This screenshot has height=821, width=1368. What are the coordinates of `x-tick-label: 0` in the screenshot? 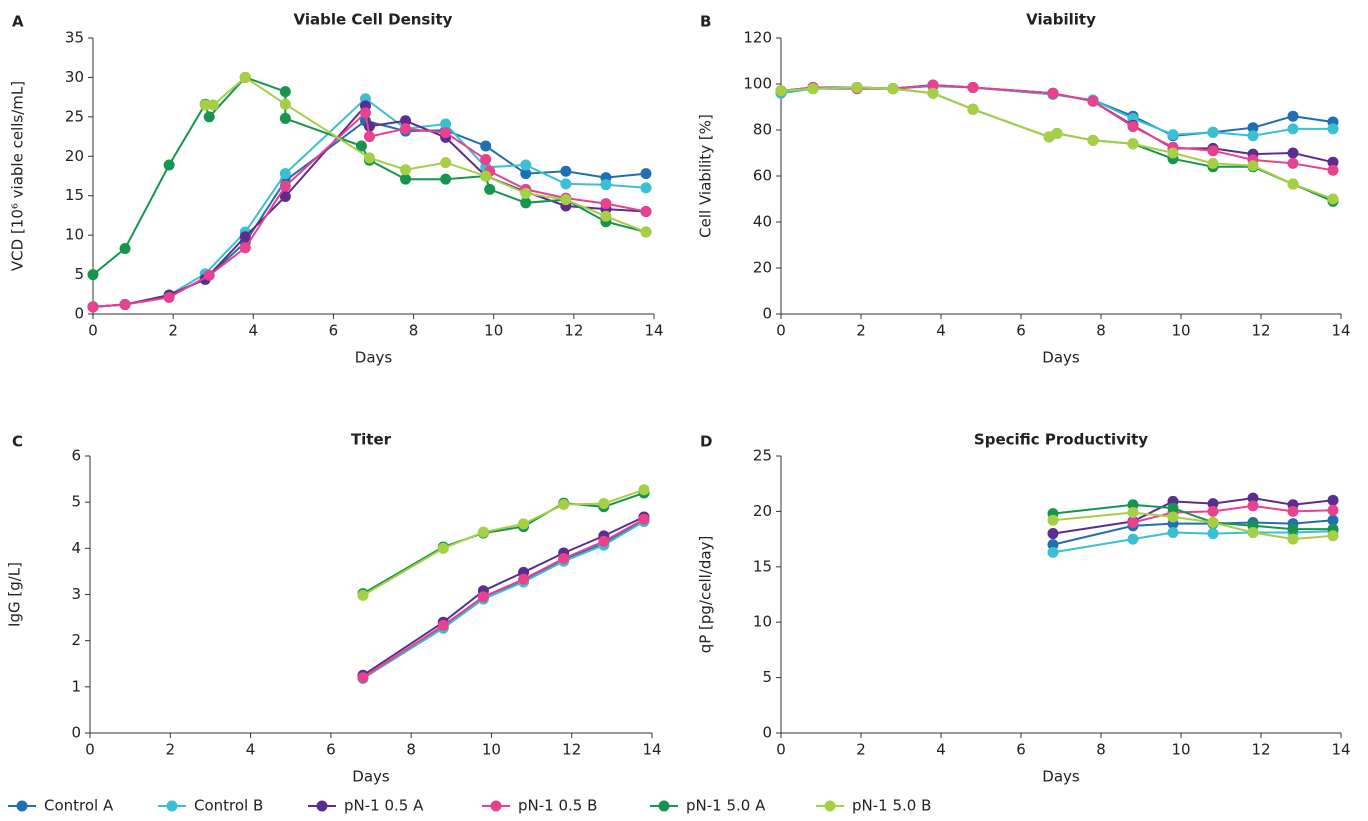 It's located at (93, 331).